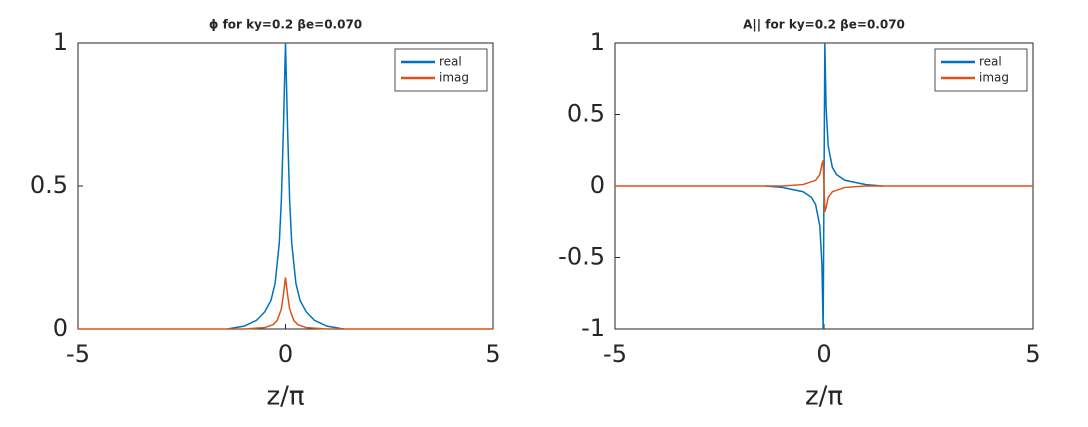 The height and width of the screenshot is (427, 1088). I want to click on y-tick-label: -1, so click(593, 328).